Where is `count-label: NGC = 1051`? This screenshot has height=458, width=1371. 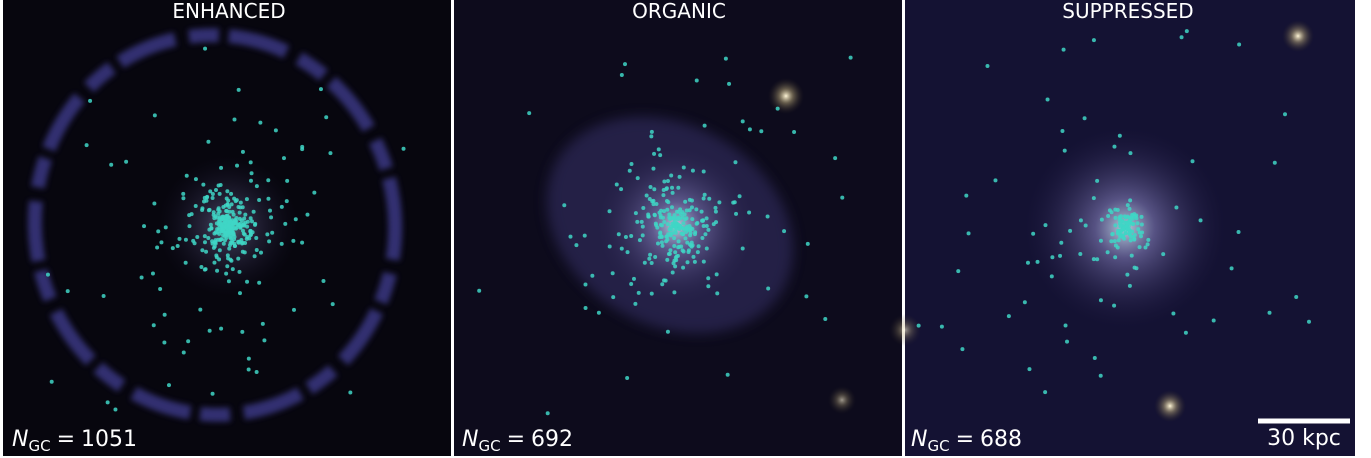 count-label: NGC = 1051 is located at coordinates (74, 441).